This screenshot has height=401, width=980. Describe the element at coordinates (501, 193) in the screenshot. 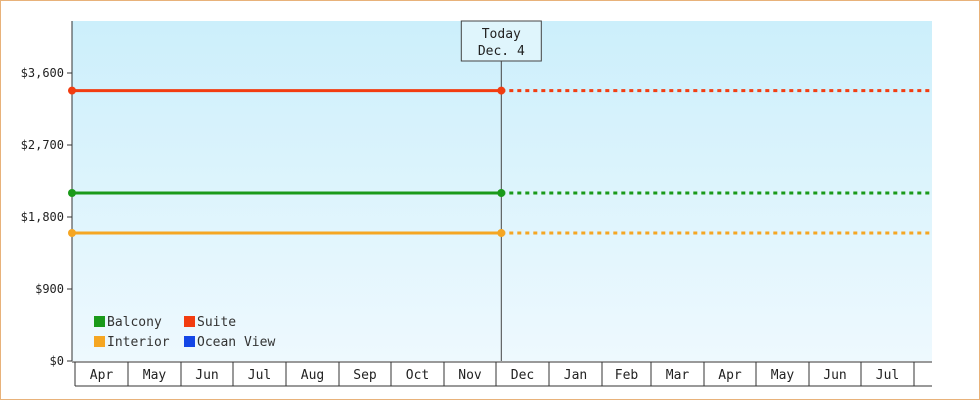

I see `series-point-today-balcony` at that location.